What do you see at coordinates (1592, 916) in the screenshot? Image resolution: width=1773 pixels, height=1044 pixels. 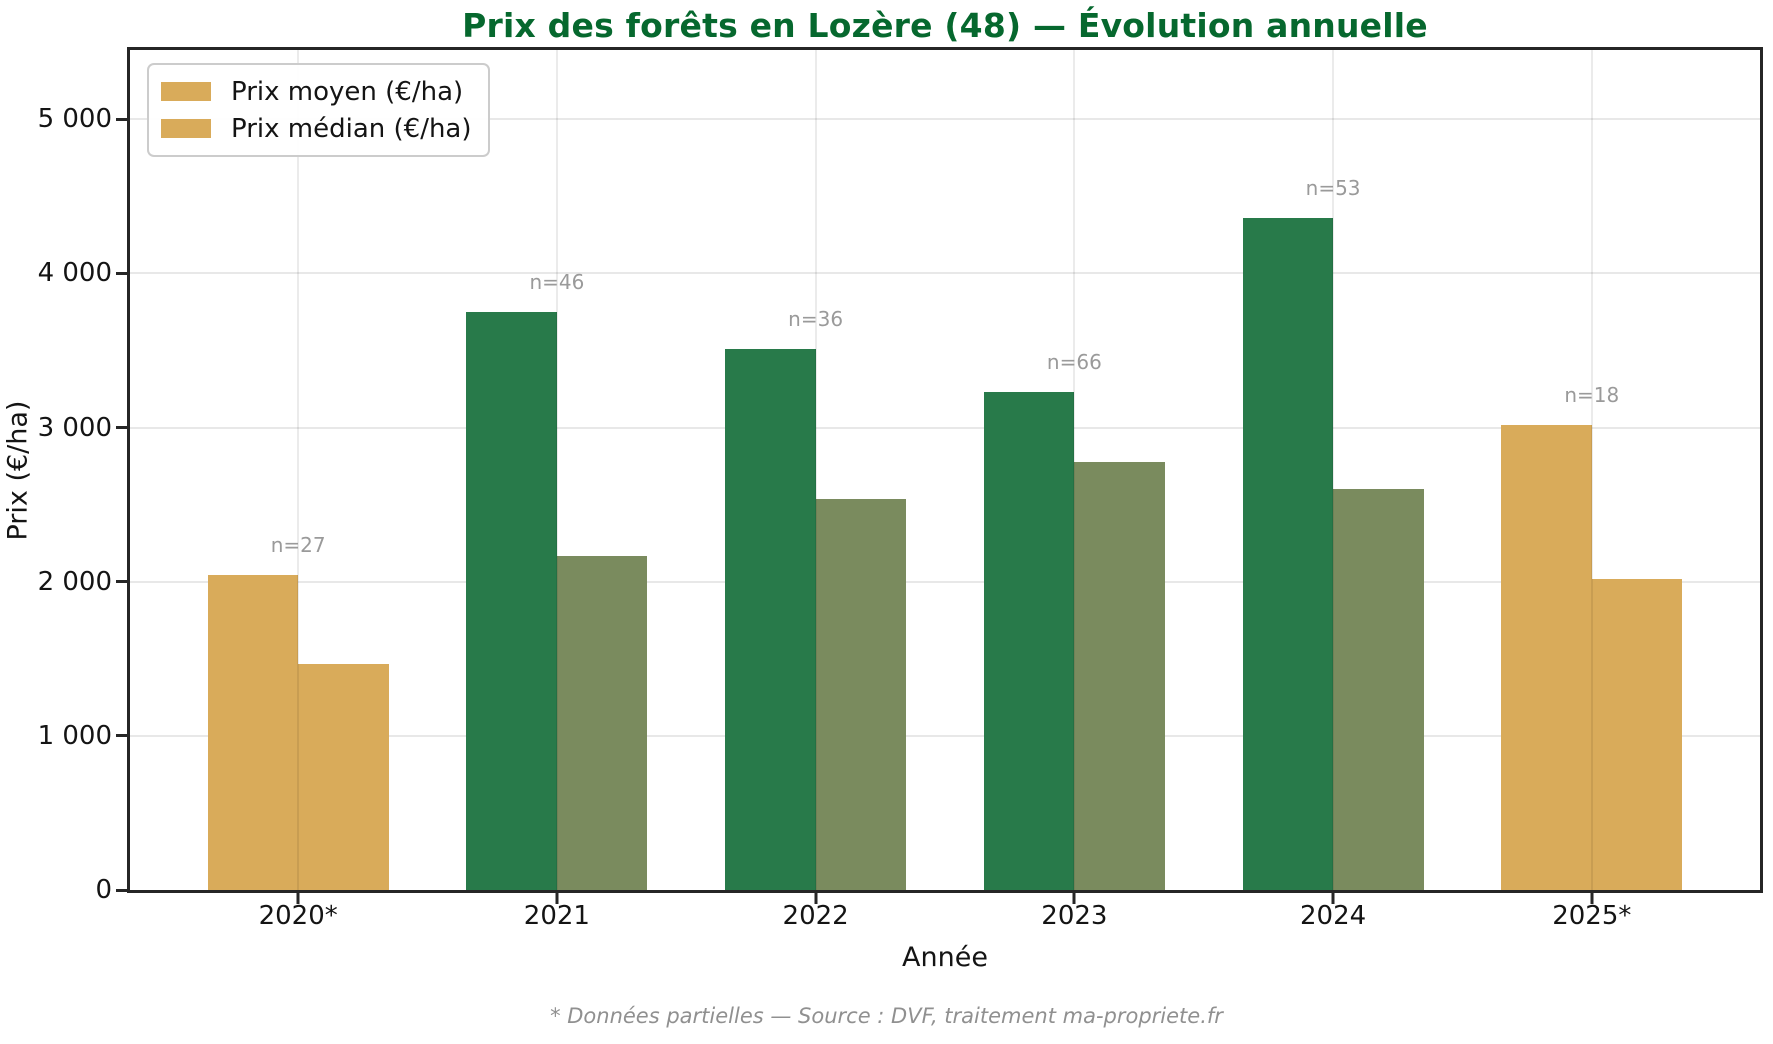 I see `x-tick-label: 2025*` at bounding box center [1592, 916].